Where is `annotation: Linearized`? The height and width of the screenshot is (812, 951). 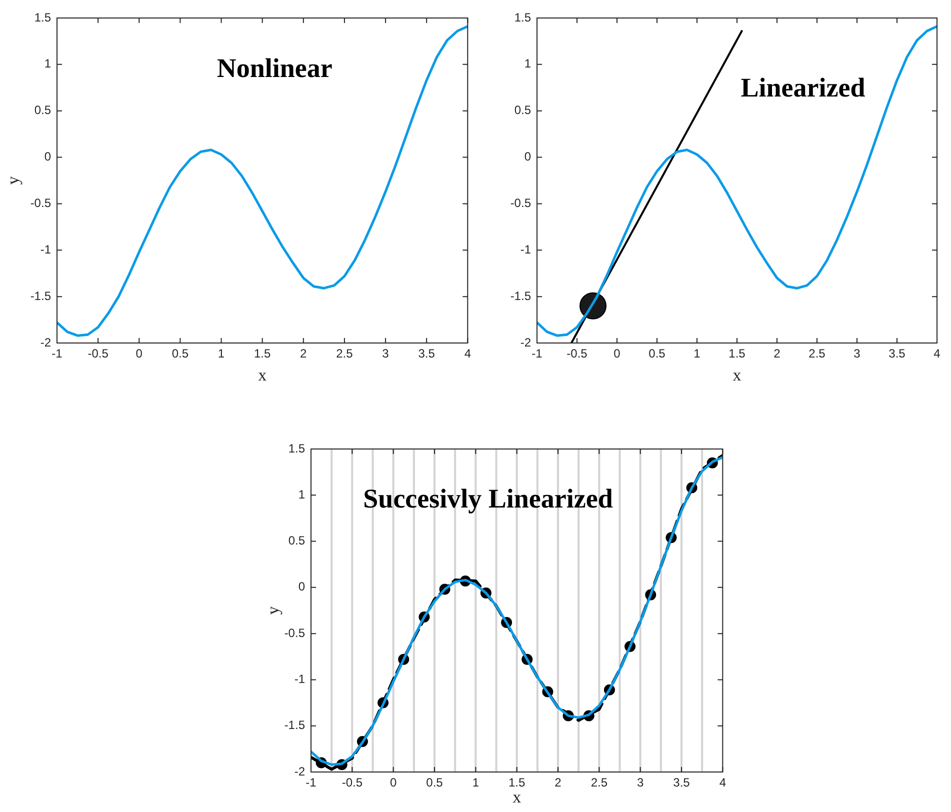
annotation: Linearized is located at coordinates (803, 87).